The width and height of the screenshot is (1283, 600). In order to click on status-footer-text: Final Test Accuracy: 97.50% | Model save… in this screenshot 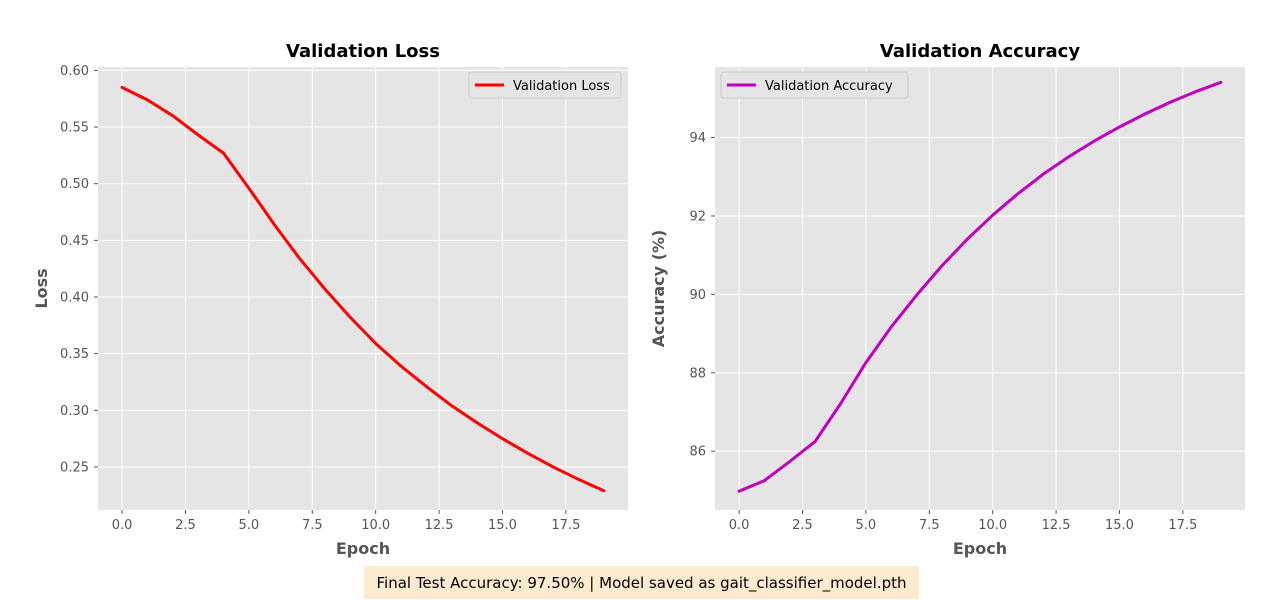, I will do `click(641, 582)`.